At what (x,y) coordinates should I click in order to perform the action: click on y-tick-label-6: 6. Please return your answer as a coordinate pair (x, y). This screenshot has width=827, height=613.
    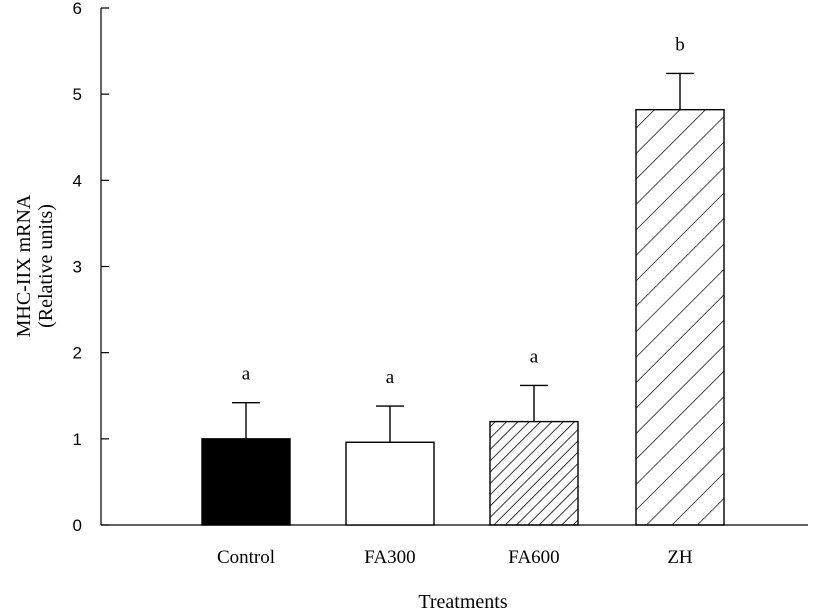
    Looking at the image, I should click on (77, 9).